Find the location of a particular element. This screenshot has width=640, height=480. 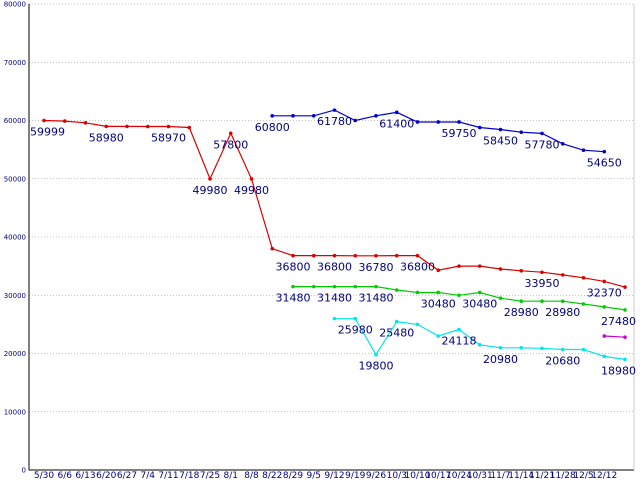

x-tick-label: 5/30 is located at coordinates (44, 475).